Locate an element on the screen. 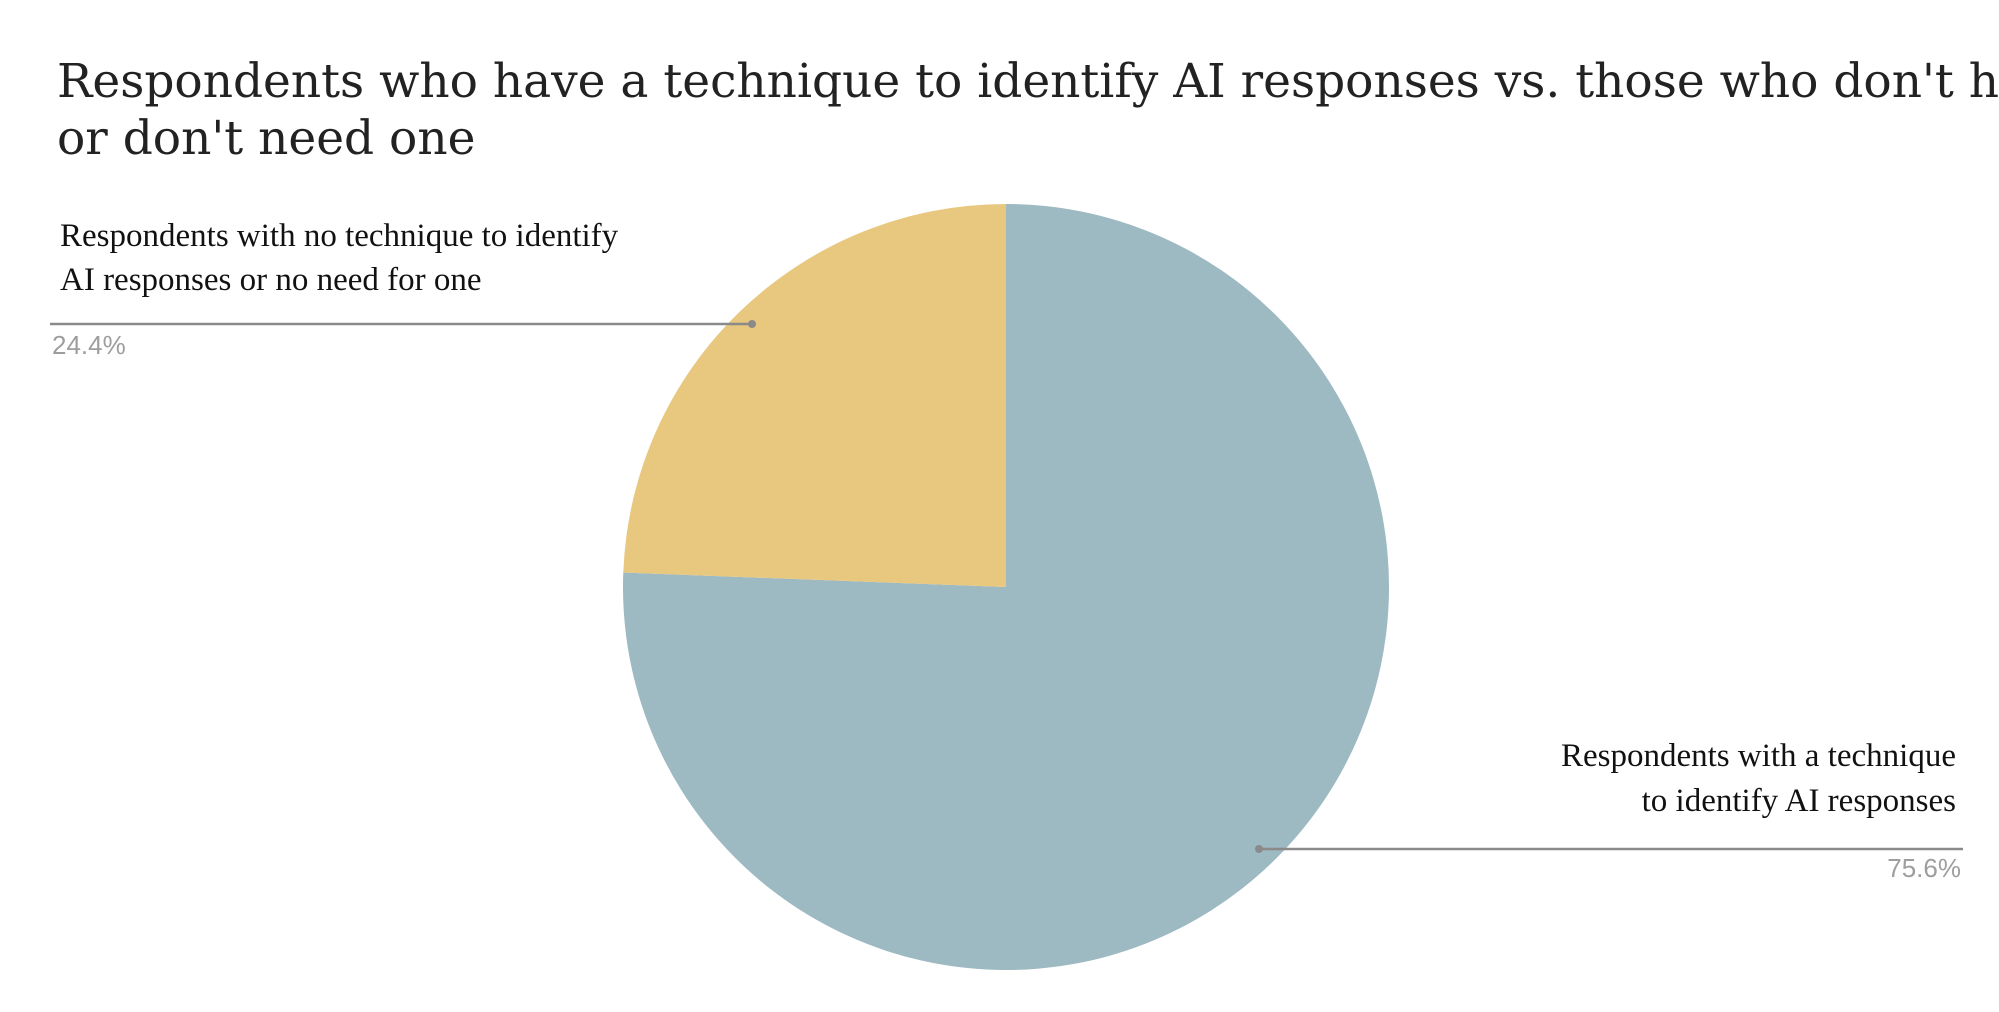 This screenshot has width=1999, height=1012. slice-label-with-technique-line-2: to identify AI responses is located at coordinates (1799, 801).